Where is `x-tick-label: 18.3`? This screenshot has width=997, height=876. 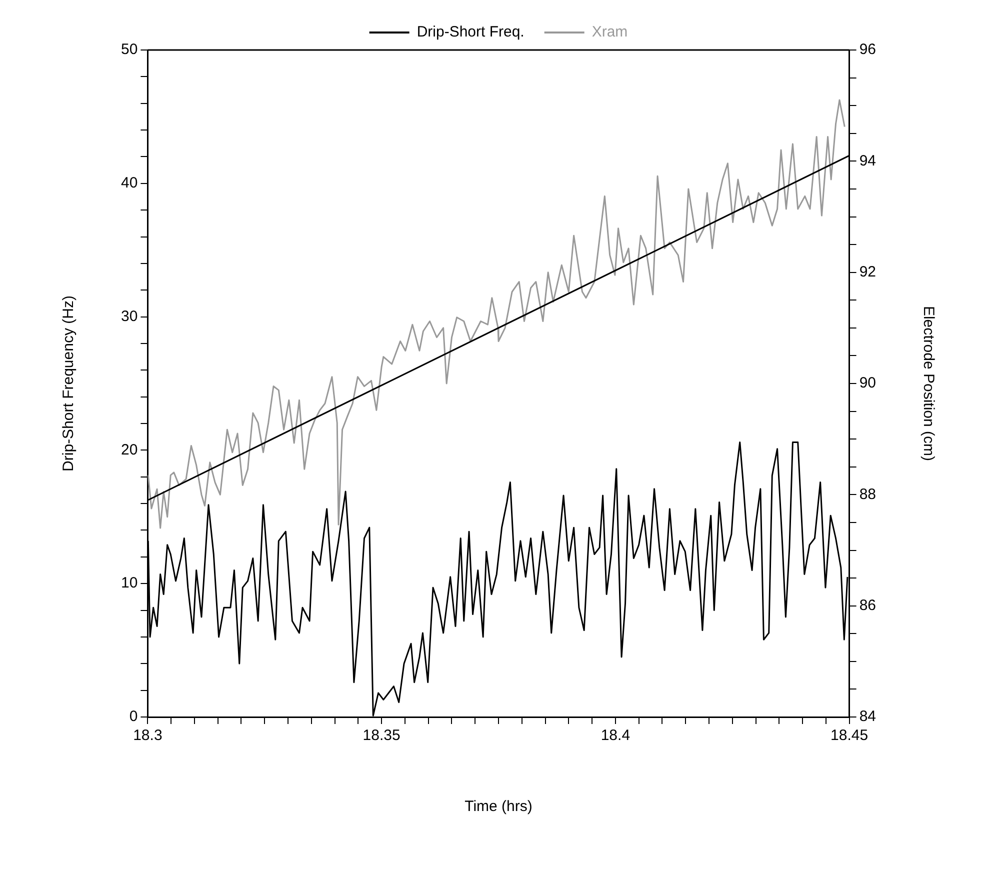
x-tick-label: 18.3 is located at coordinates (147, 735).